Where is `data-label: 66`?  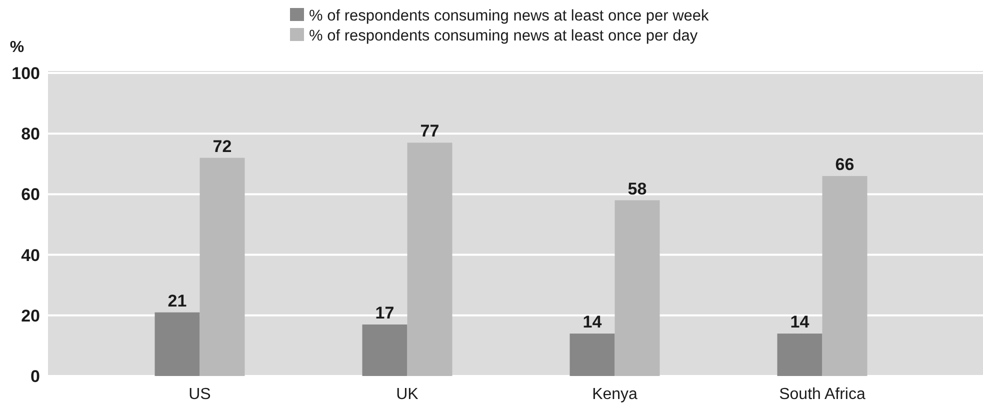
data-label: 66 is located at coordinates (844, 164).